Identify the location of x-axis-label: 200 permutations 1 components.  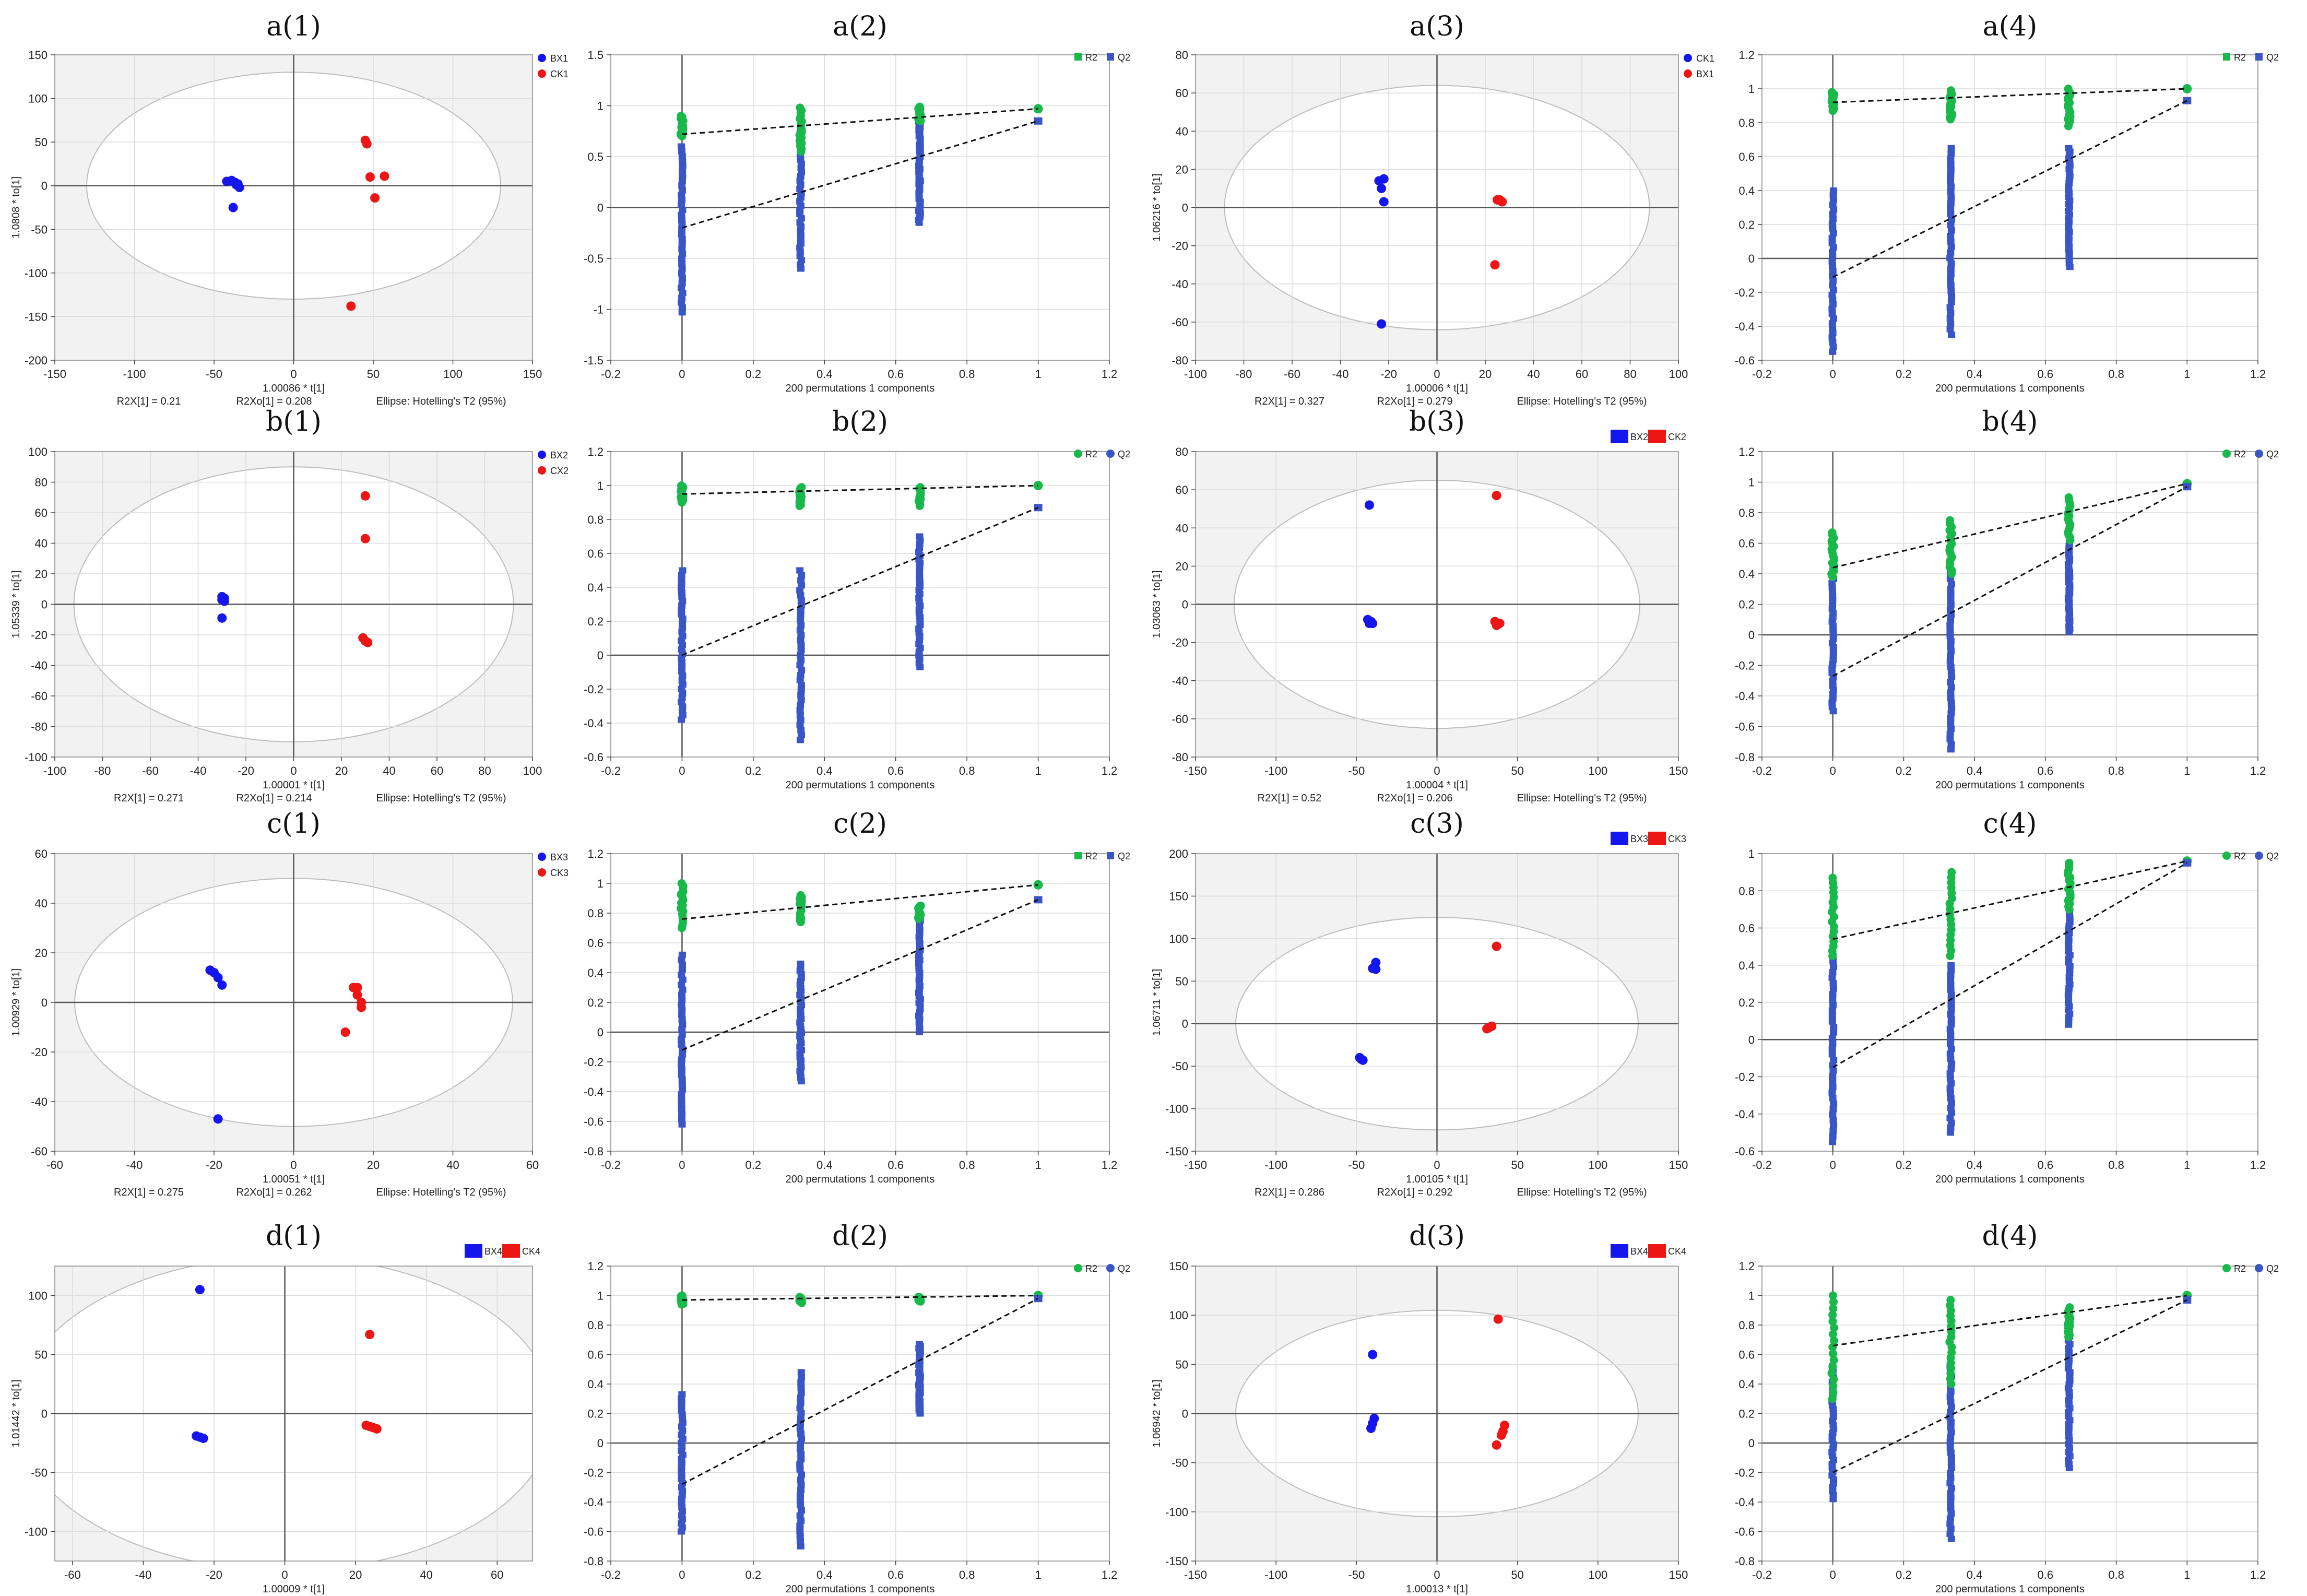
(2010, 1180).